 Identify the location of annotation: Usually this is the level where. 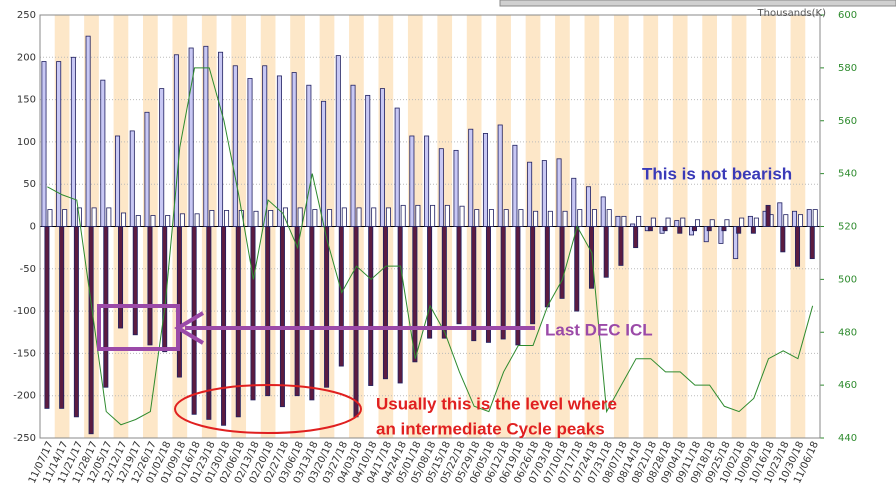
(496, 403).